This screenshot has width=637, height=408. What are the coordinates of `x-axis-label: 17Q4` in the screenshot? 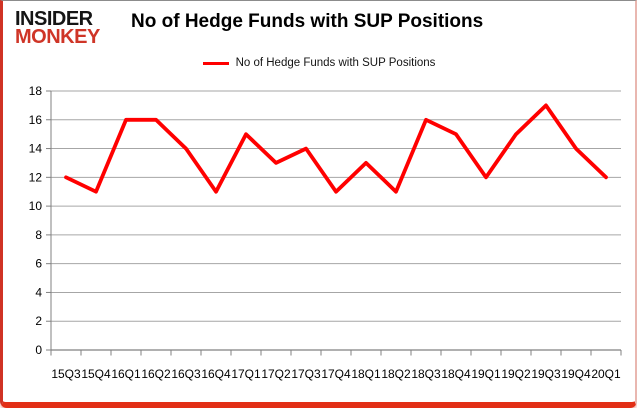 It's located at (336, 374).